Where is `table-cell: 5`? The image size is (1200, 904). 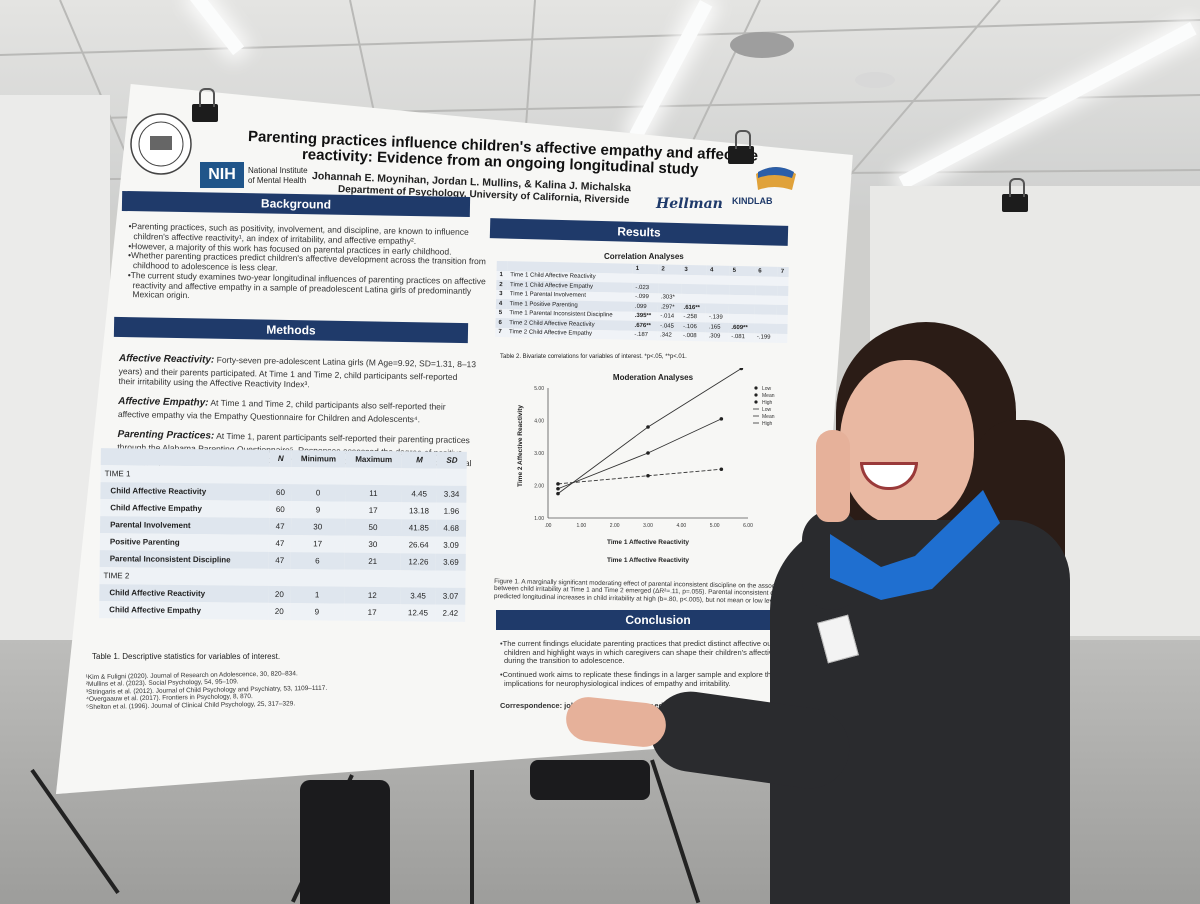 table-cell: 5 is located at coordinates (734, 270).